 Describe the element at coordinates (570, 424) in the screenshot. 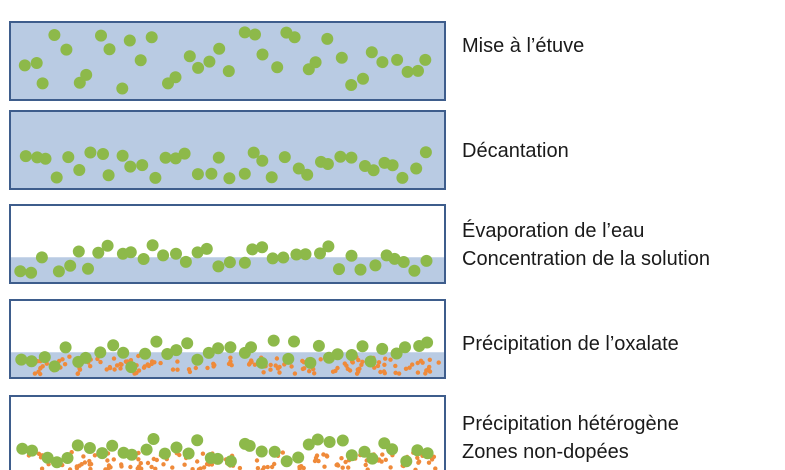

I see `step-label-line: Précipitation hétérogène` at that location.